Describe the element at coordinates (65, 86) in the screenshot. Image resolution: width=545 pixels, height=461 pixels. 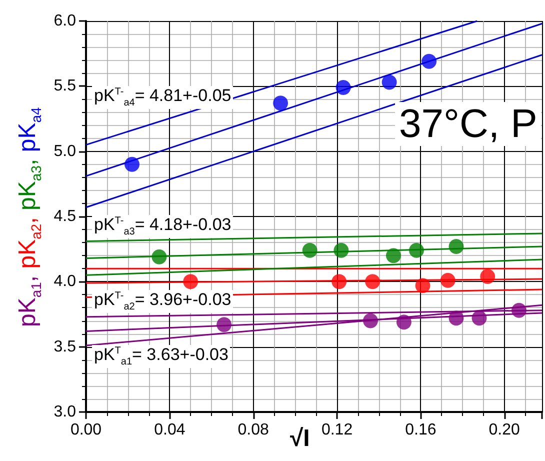
I see `y-tick-label: 5.5` at that location.